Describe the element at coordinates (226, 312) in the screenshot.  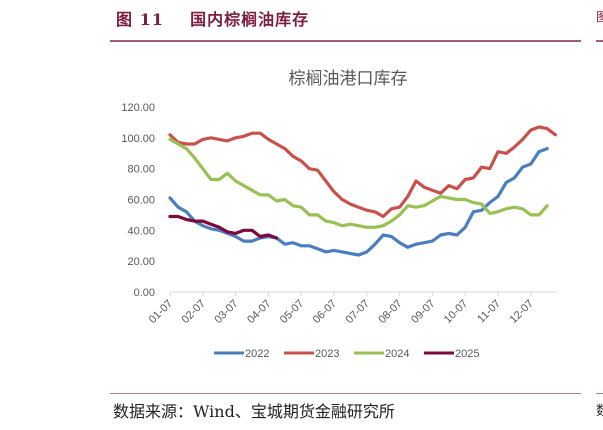
I see `x-tick-label: 03-07` at that location.